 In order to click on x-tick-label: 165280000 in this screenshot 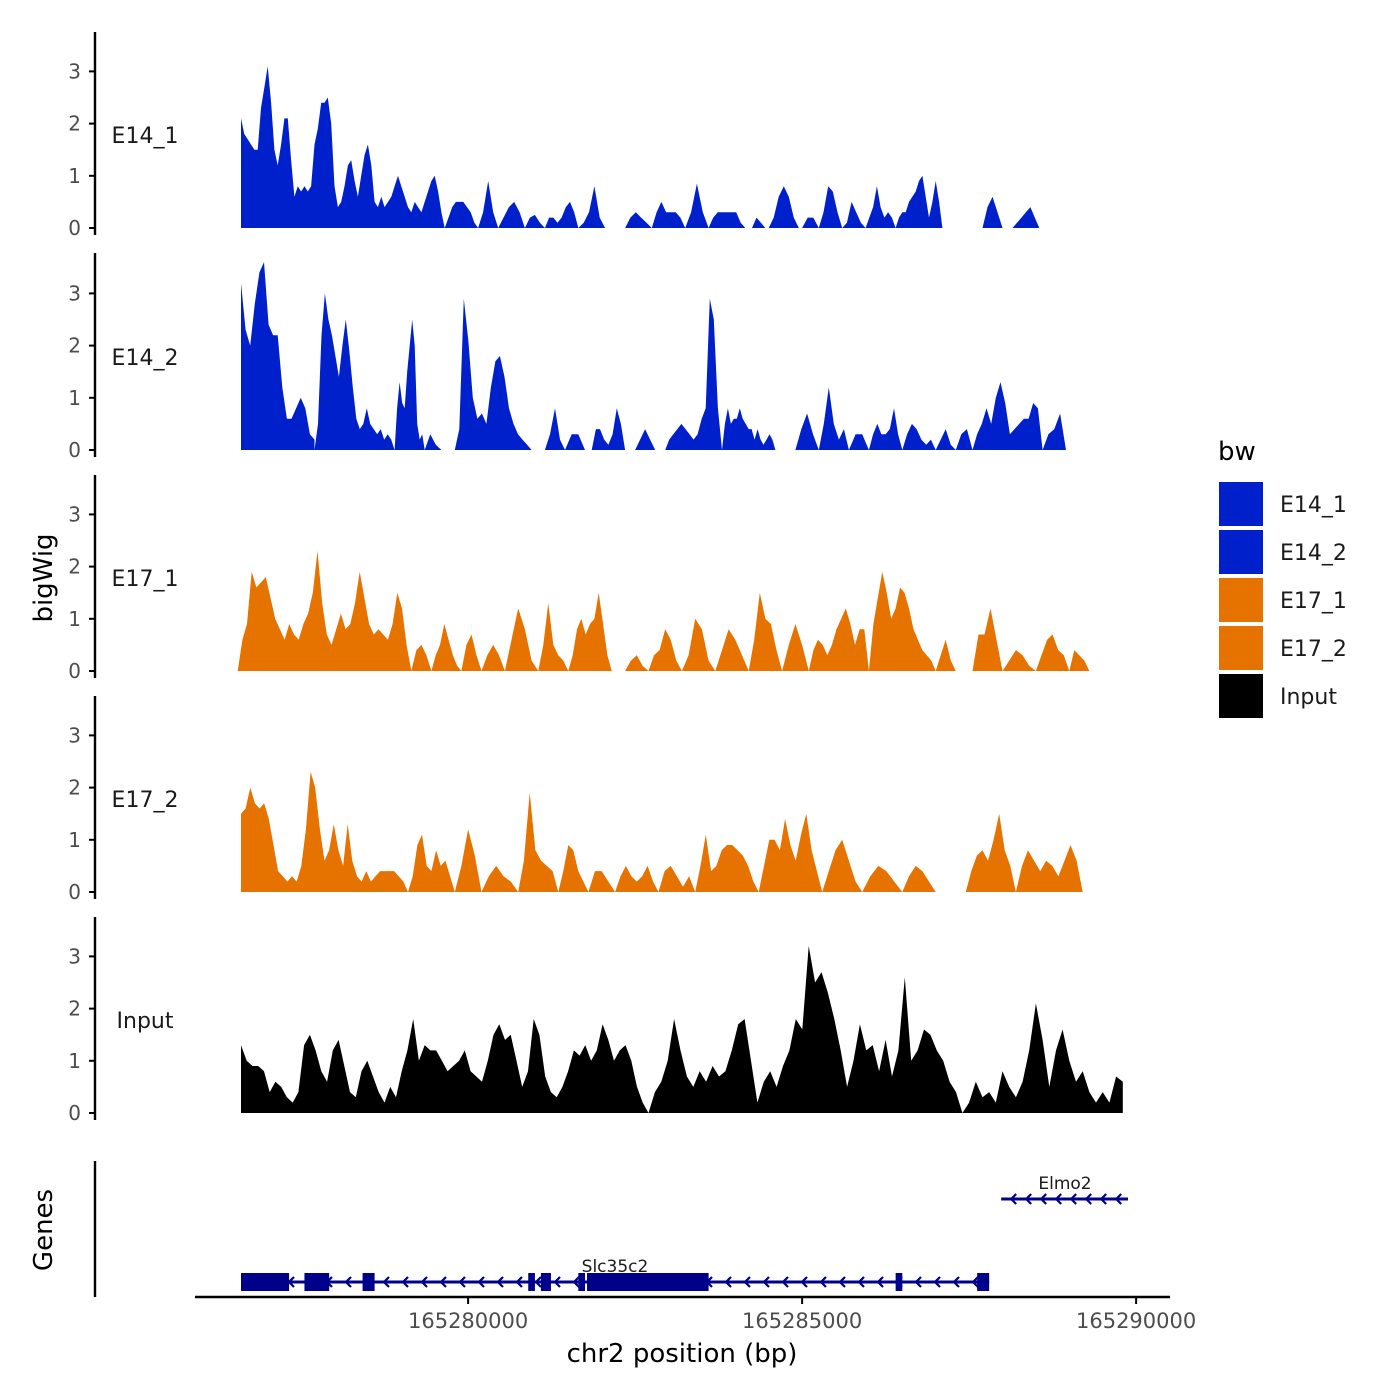, I will do `click(468, 1321)`.